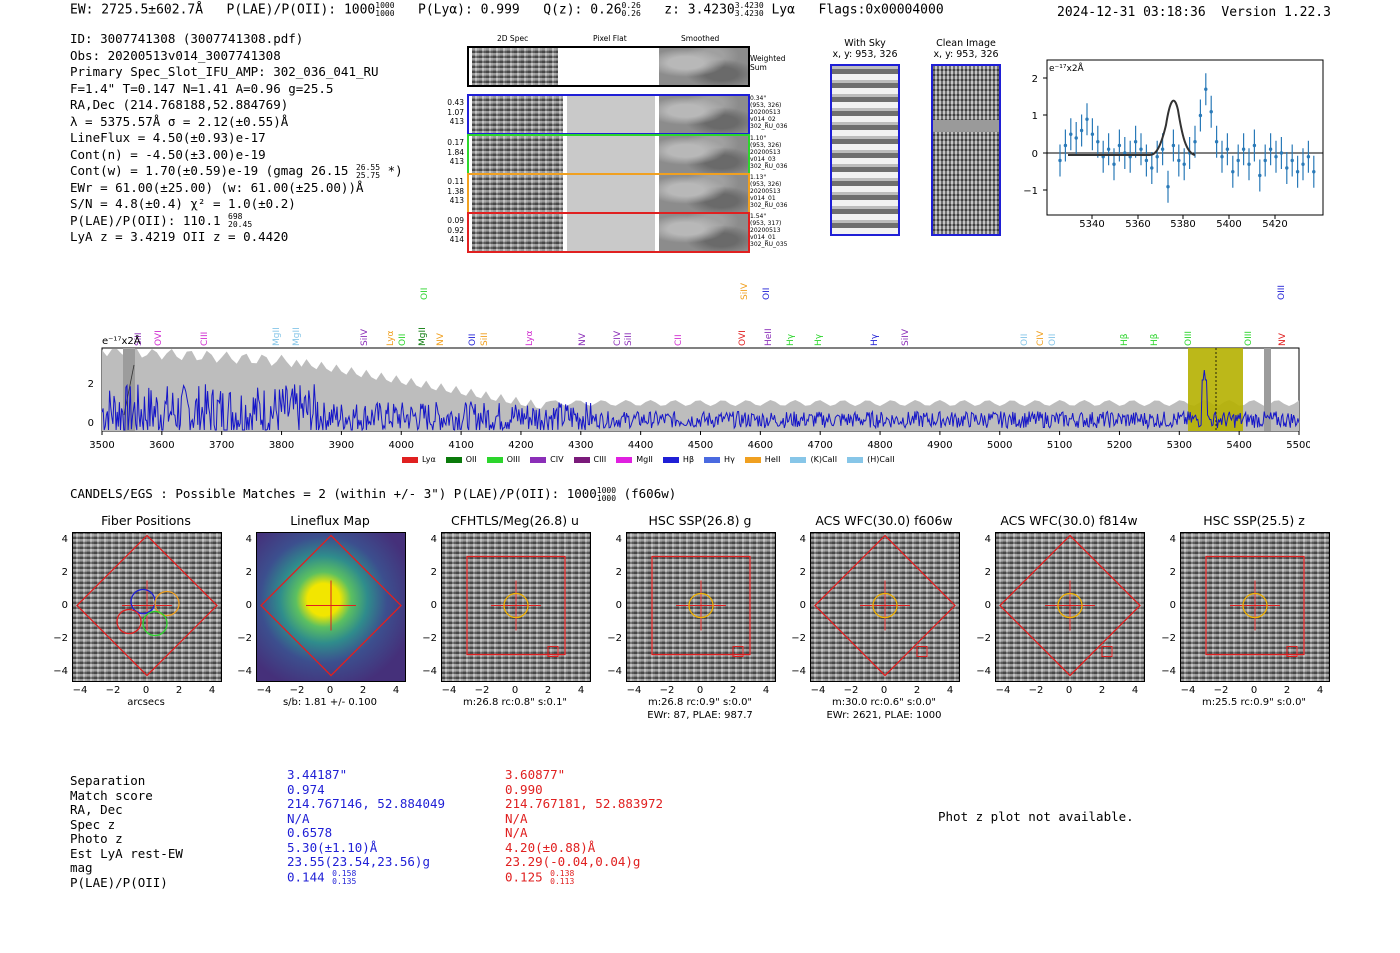 The height and width of the screenshot is (953, 1400). I want to click on spec2d-row-1-right-labels: 1.10" (953, 326) 20200513 v014_03 302_RU_036, so click(768, 152).